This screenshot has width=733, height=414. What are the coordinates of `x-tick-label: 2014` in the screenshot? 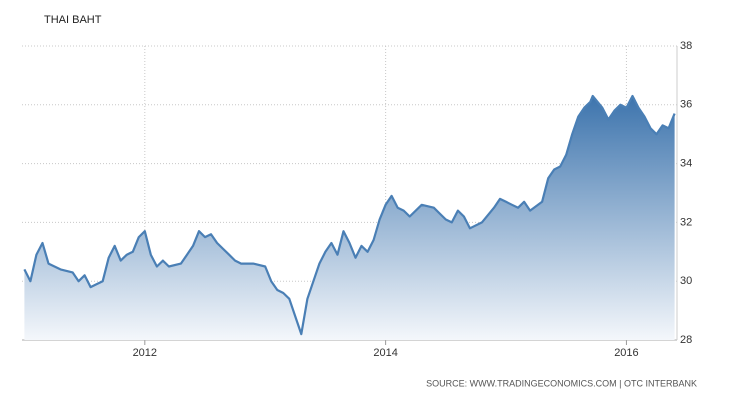 It's located at (385, 353).